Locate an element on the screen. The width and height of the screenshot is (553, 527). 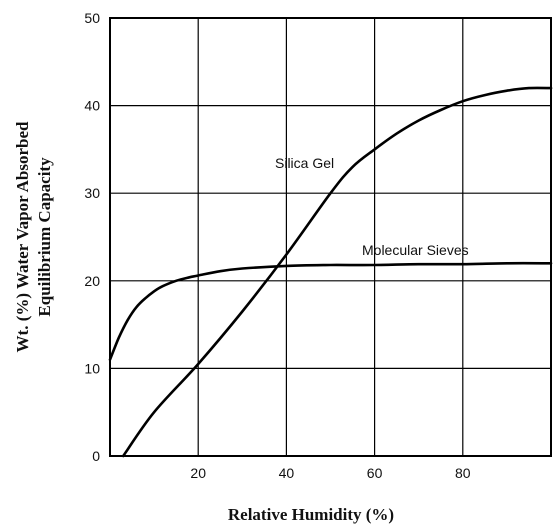
y-axis-title-line1: Wt. (%) Water Vapor Absorbed is located at coordinates (22, 236).